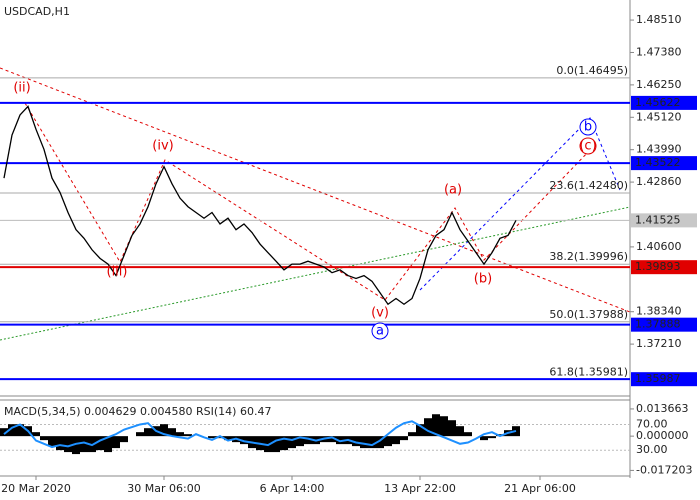 This screenshot has width=700, height=500. What do you see at coordinates (163, 488) in the screenshot?
I see `x-tick-label: 30 Mar 06:00` at bounding box center [163, 488].